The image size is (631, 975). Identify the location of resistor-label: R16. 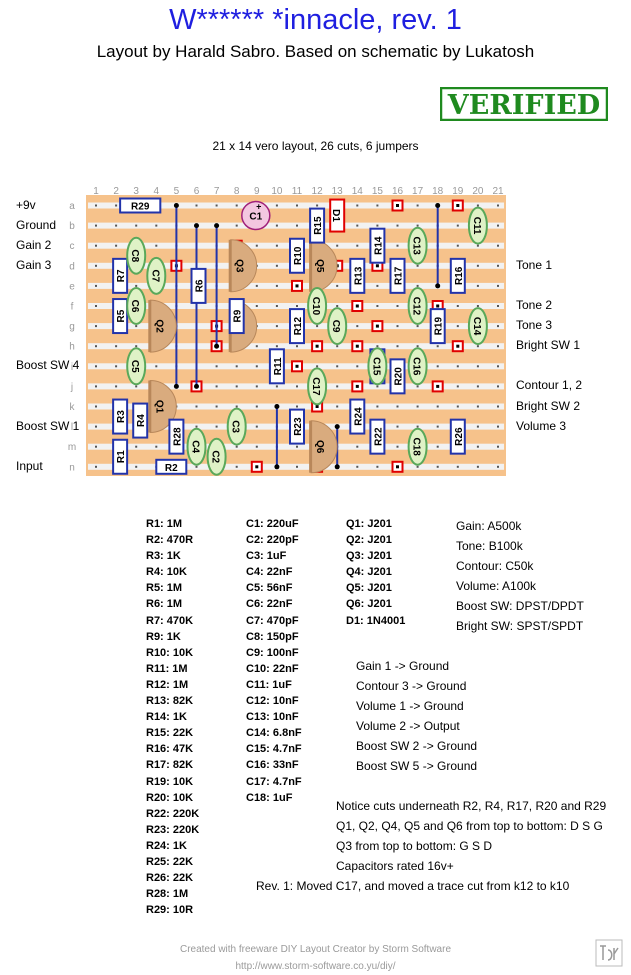
(459, 275).